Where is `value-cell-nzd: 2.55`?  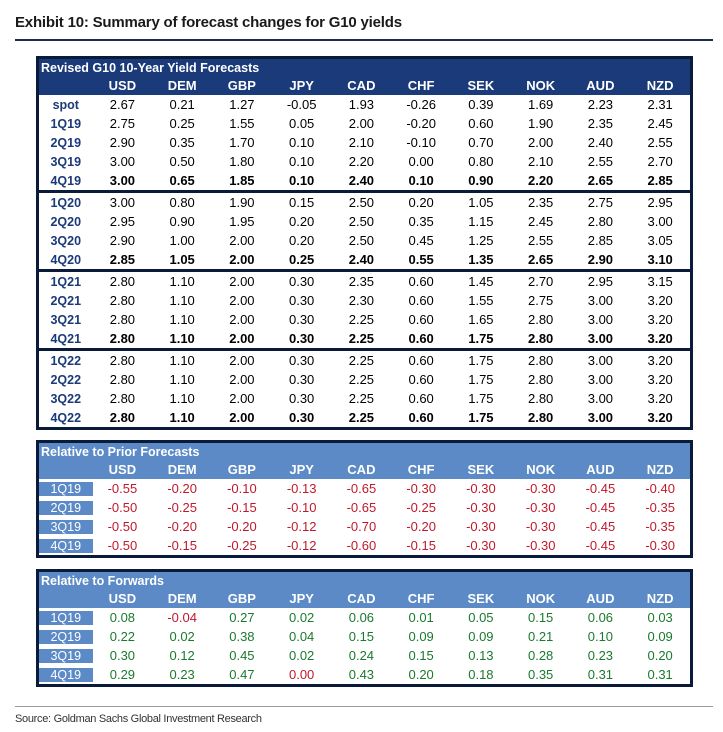 value-cell-nzd: 2.55 is located at coordinates (660, 142).